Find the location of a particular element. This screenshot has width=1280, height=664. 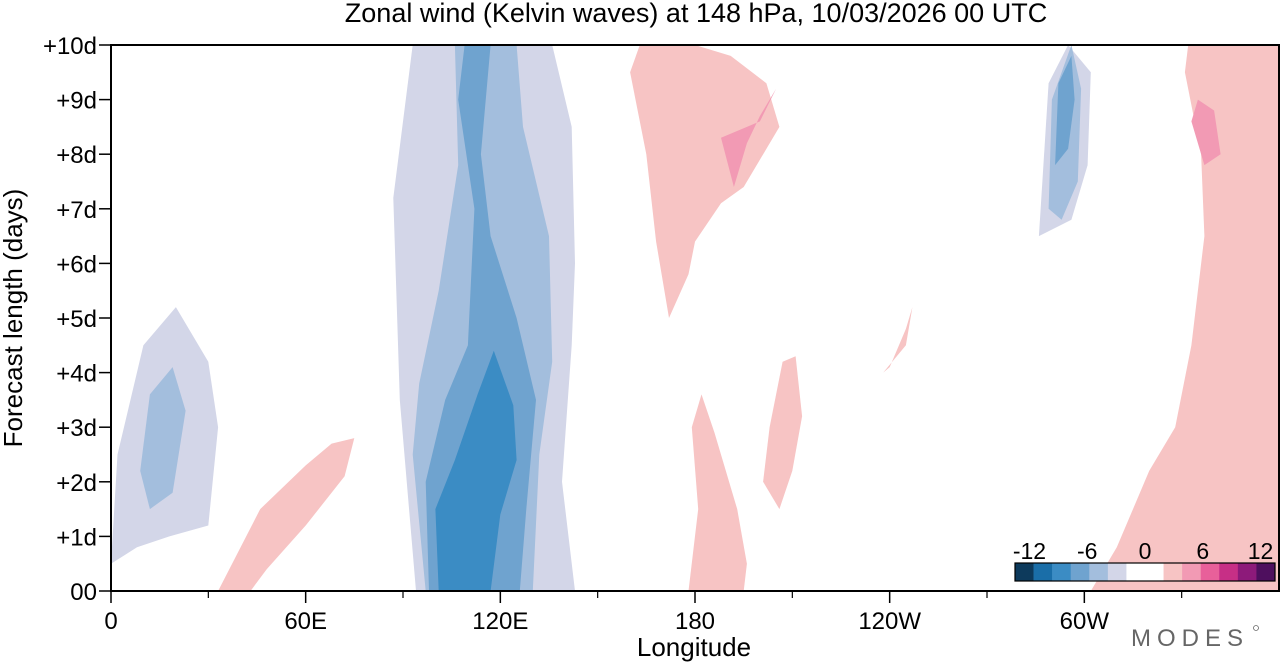

colorbar-label-2: 0 is located at coordinates (1145, 551).